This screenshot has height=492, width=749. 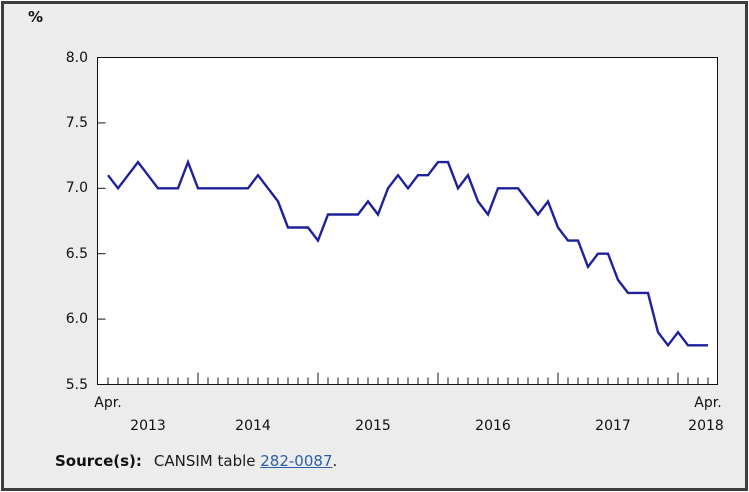 I want to click on source-note: Source(s): CANSIM table 282-0087., so click(x=196, y=461).